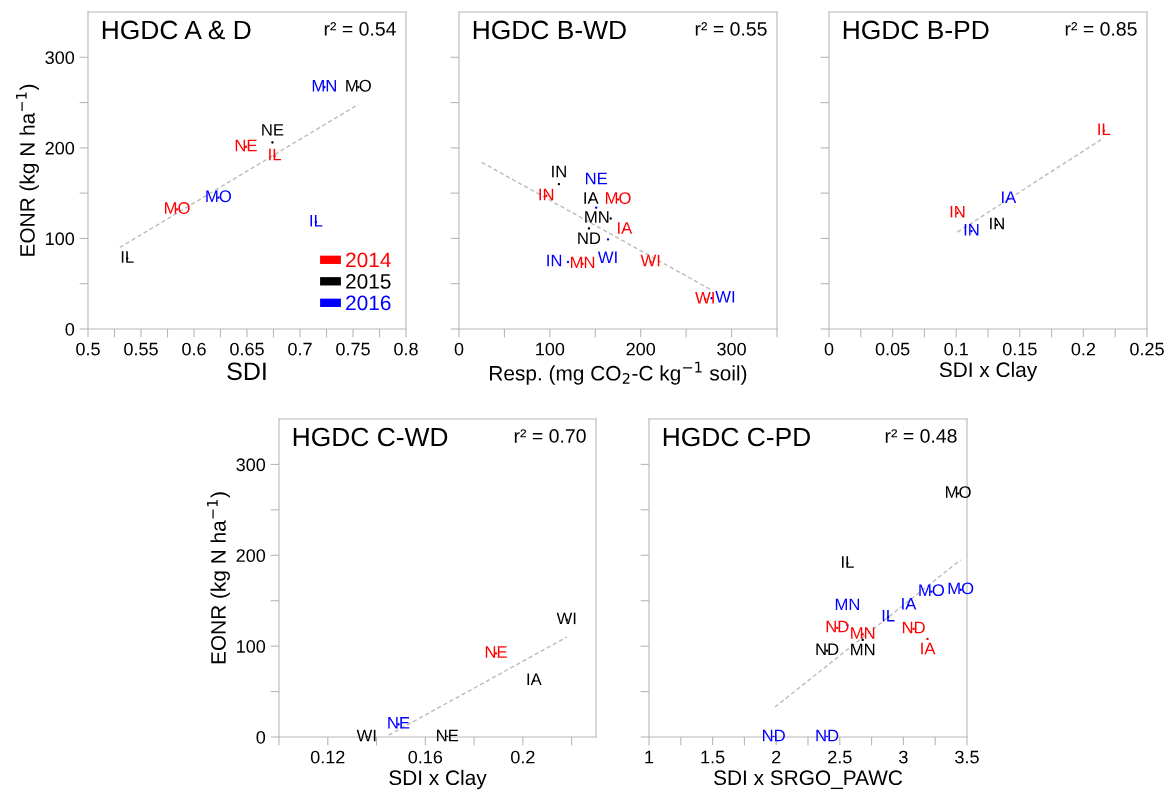  Describe the element at coordinates (731, 349) in the screenshot. I see `x-tick-label: 300` at that location.